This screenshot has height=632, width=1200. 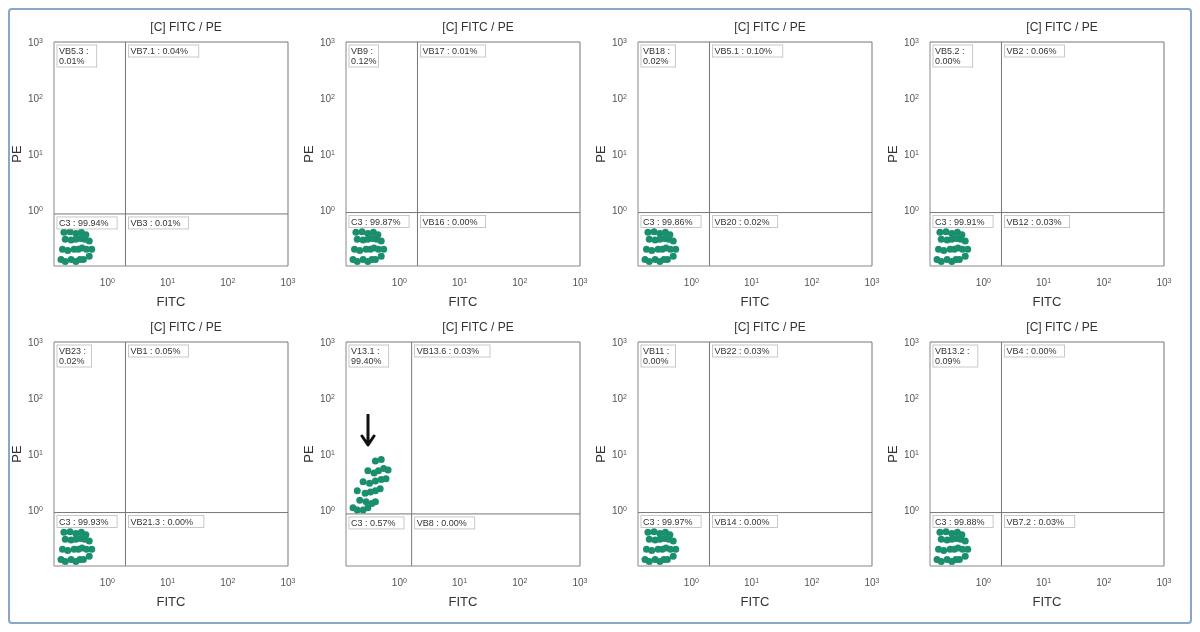 I want to click on annotation: C3 : 99.87%, so click(x=376, y=221).